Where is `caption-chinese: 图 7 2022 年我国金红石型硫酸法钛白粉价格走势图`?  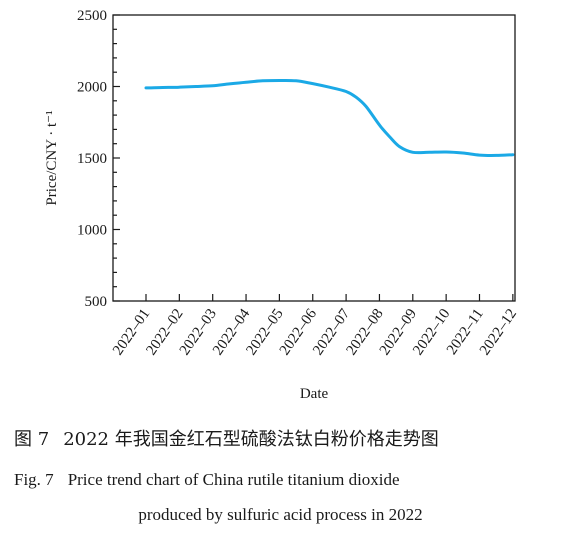 caption-chinese: 图 7 2022 年我国金红石型硫酸法钛白粉价格走势图 is located at coordinates (280, 438).